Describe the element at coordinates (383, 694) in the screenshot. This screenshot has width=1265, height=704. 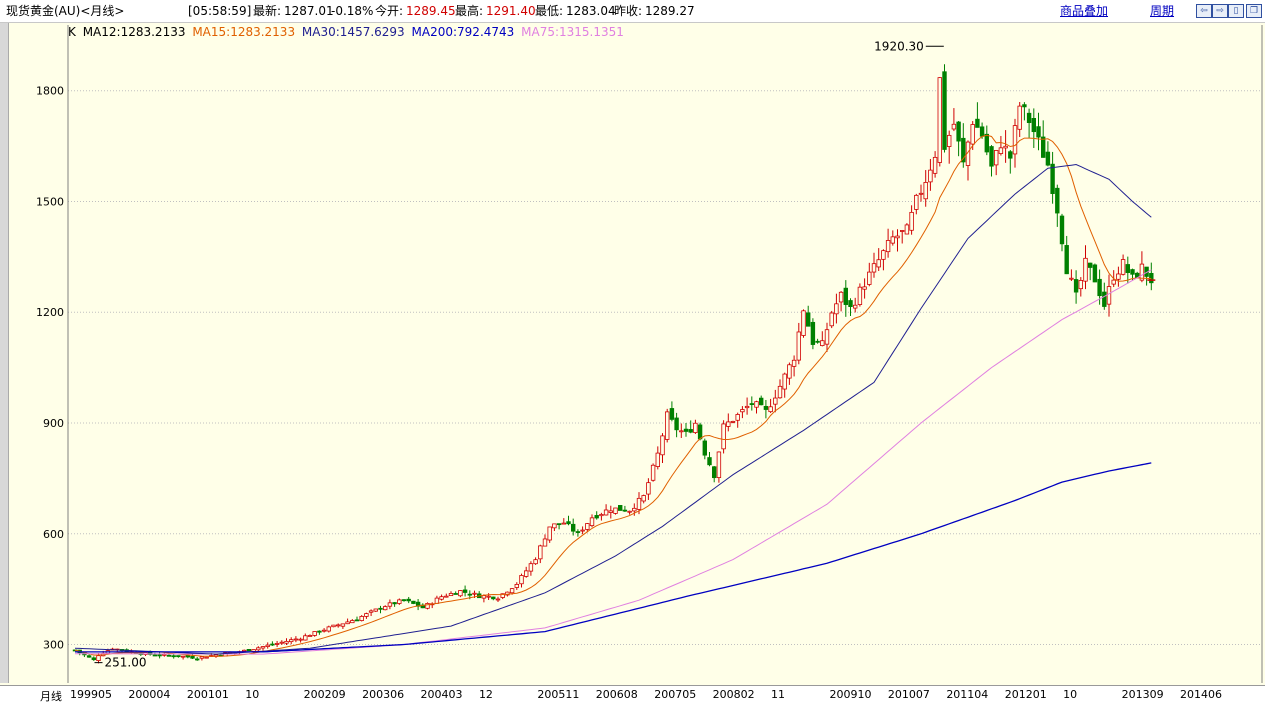
I see `x-tick-label: 200306` at that location.